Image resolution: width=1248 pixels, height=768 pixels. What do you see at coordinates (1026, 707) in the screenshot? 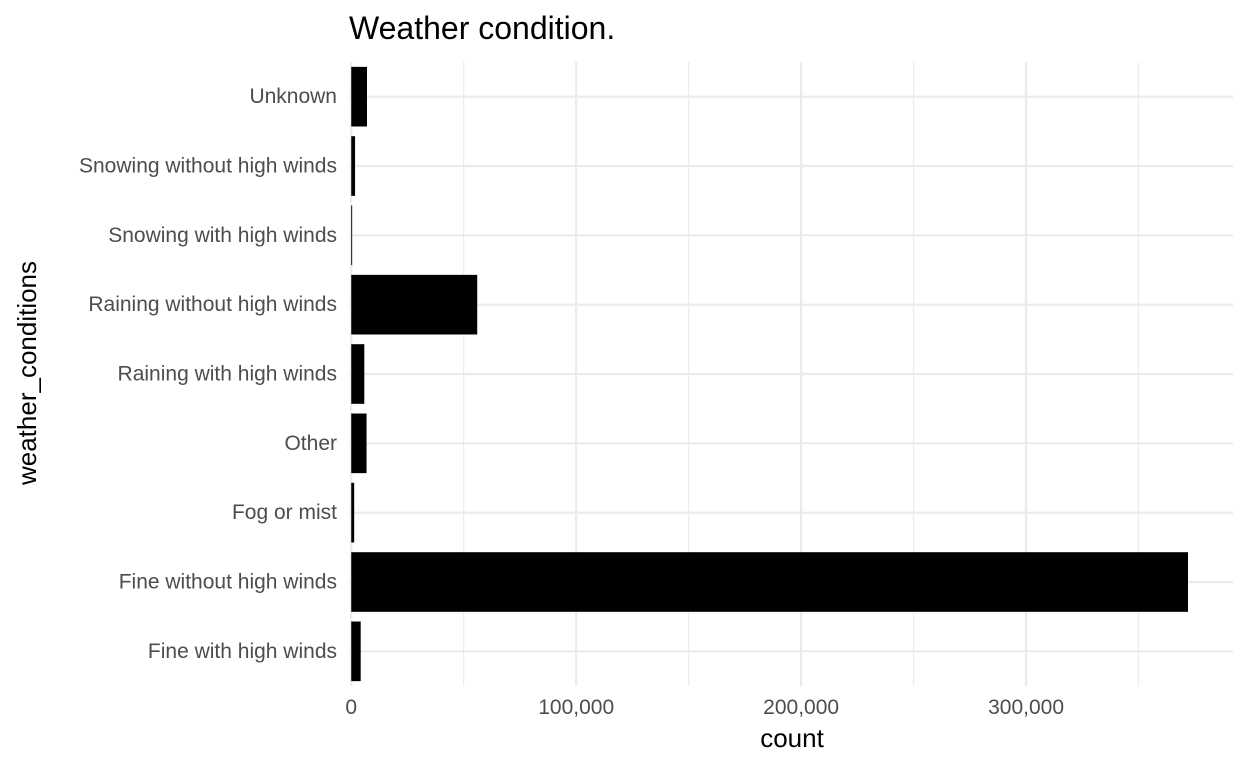
I see `x-tick-label: 300,000` at bounding box center [1026, 707].